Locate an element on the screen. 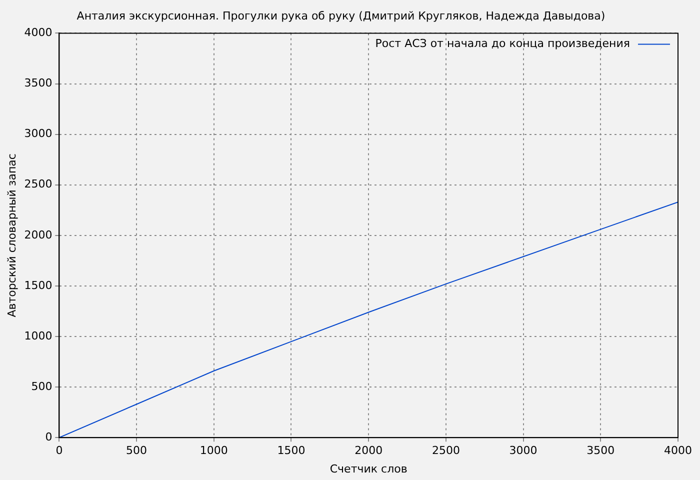 Image resolution: width=700 pixels, height=480 pixels. chart-title: Анталия экскурсионная. Прогулки рука об руку (Дмитрий Кругляков, Надежда Давыдова) is located at coordinates (341, 15).